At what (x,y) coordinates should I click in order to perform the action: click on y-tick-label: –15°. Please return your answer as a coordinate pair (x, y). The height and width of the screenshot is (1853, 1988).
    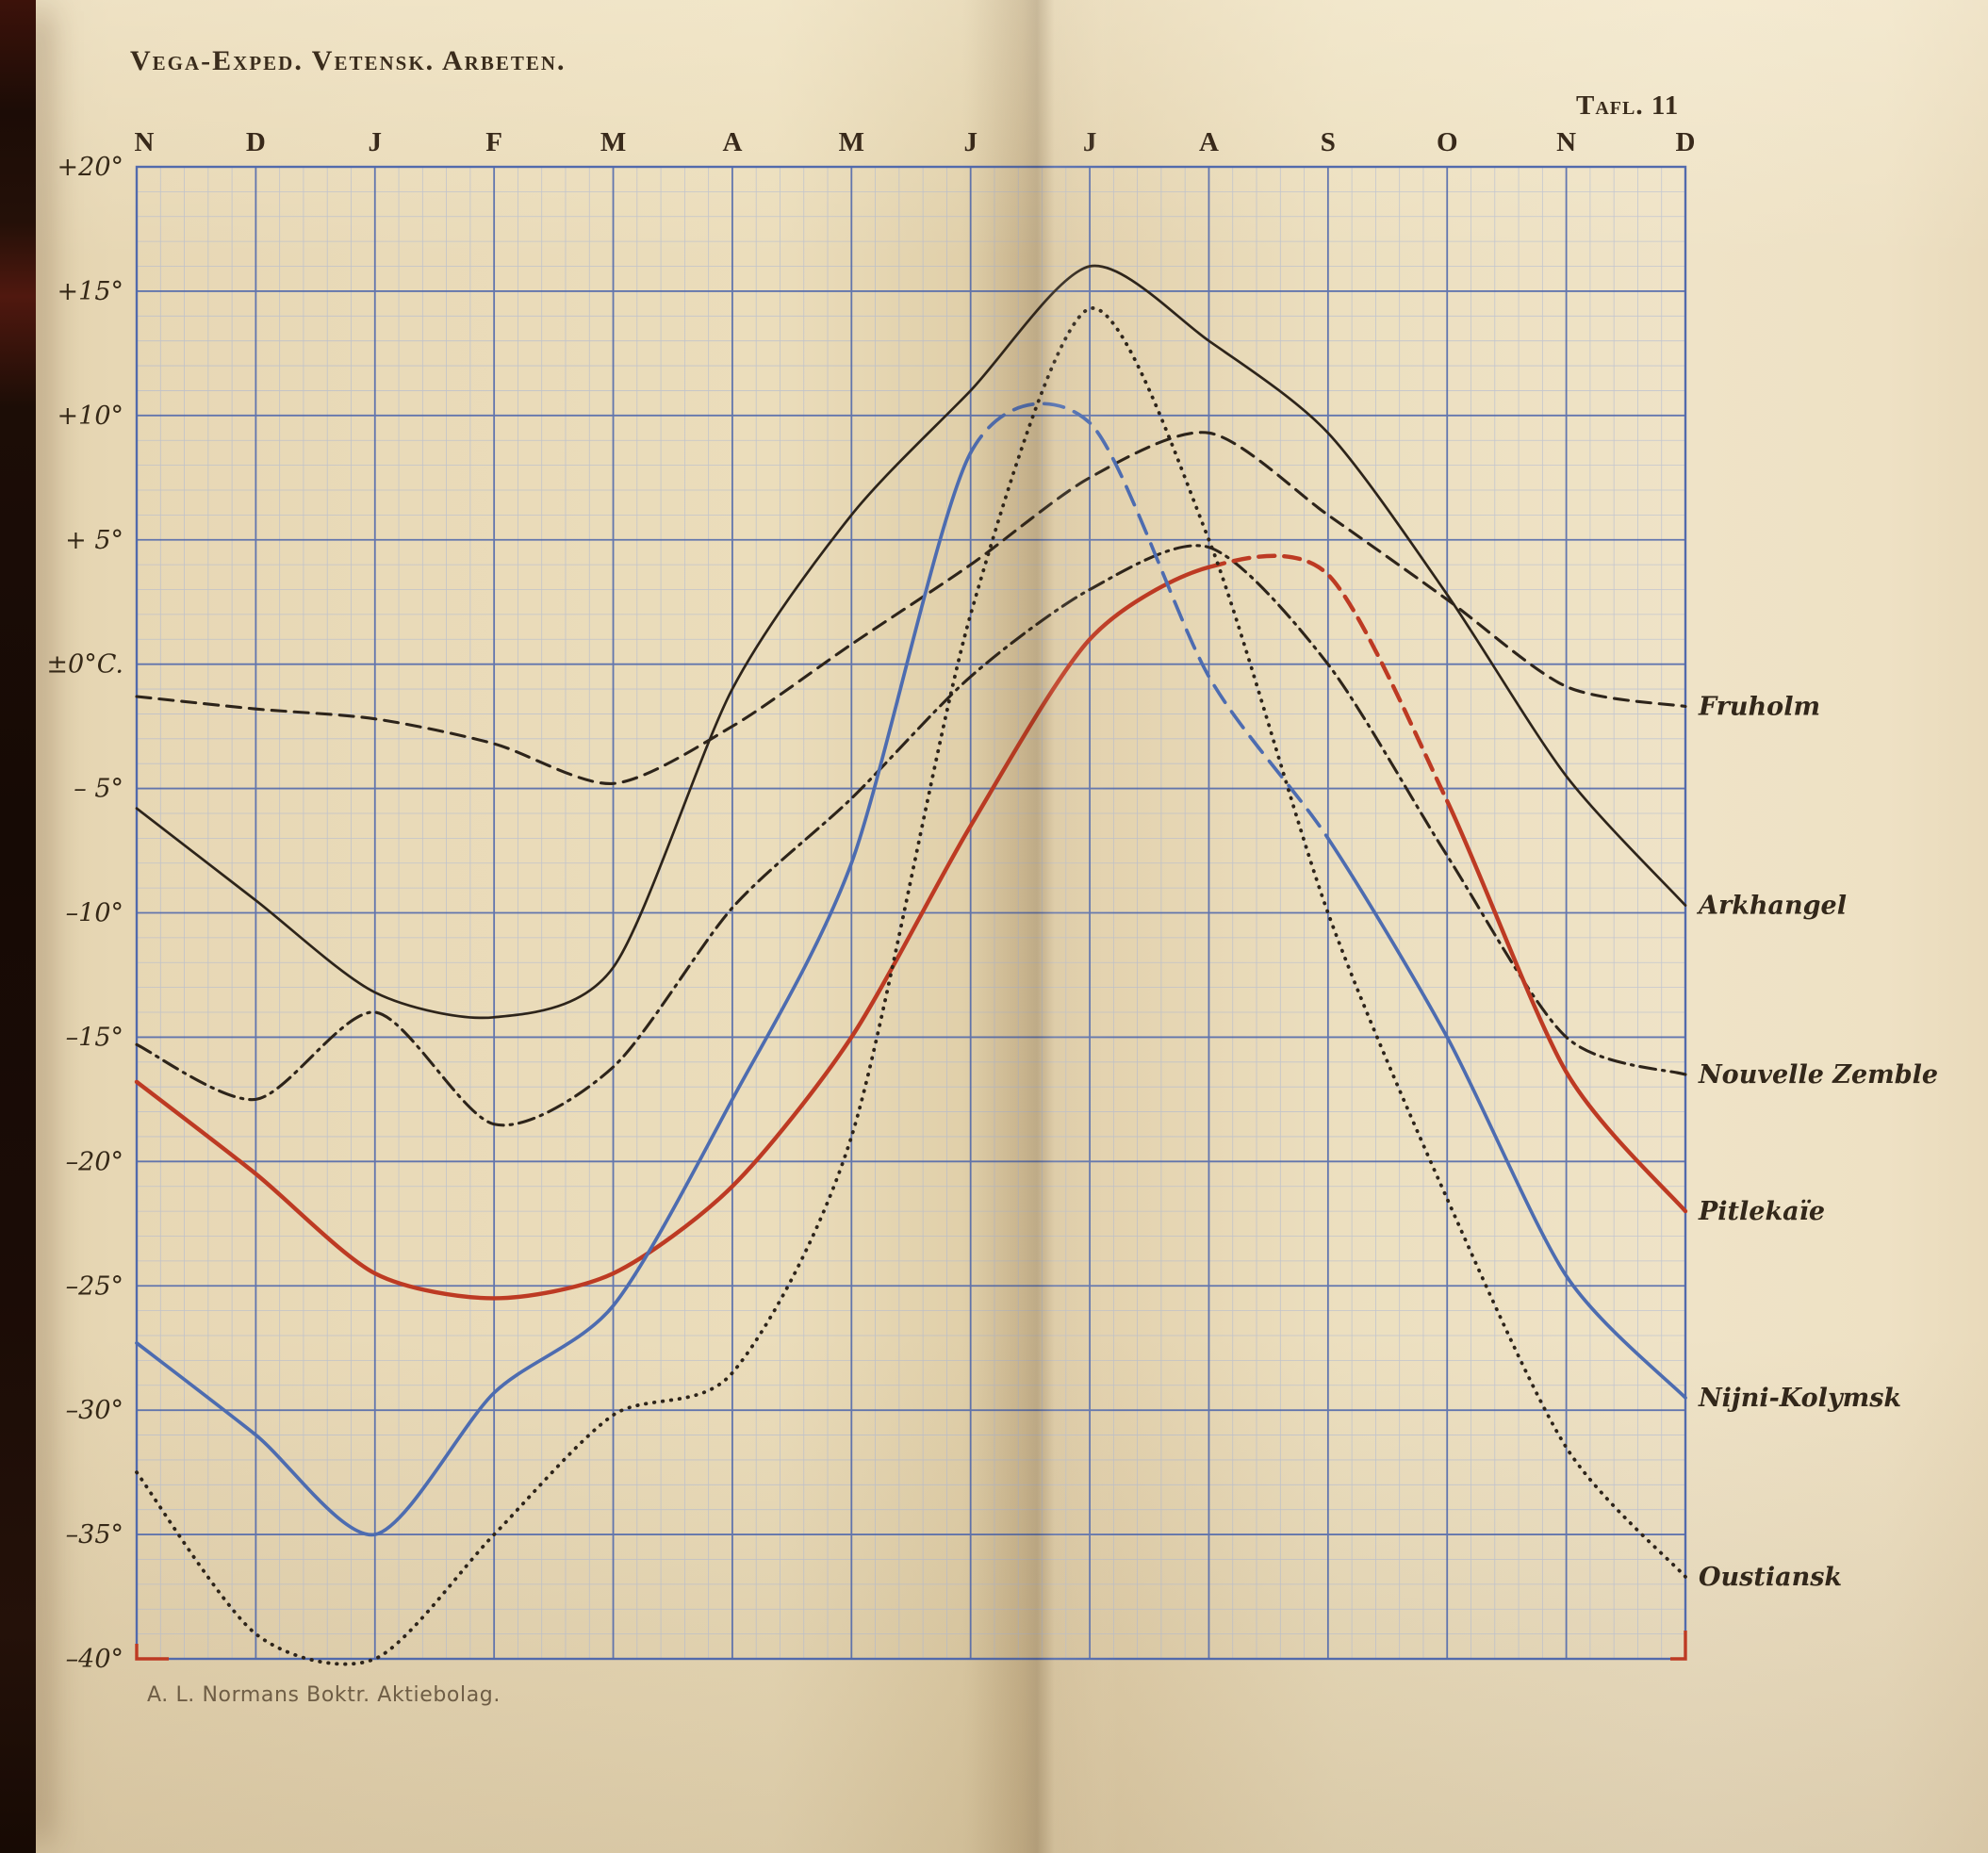
    Looking at the image, I should click on (94, 1037).